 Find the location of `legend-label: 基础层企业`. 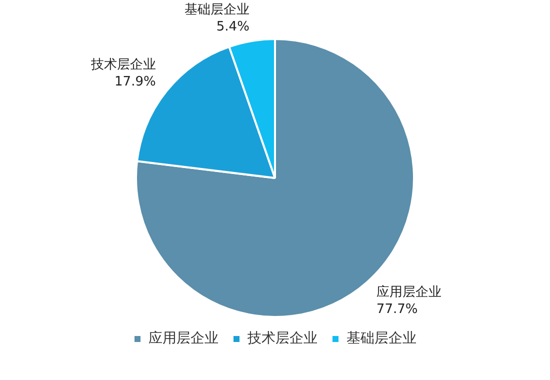

legend-label: 基础层企业 is located at coordinates (381, 338).